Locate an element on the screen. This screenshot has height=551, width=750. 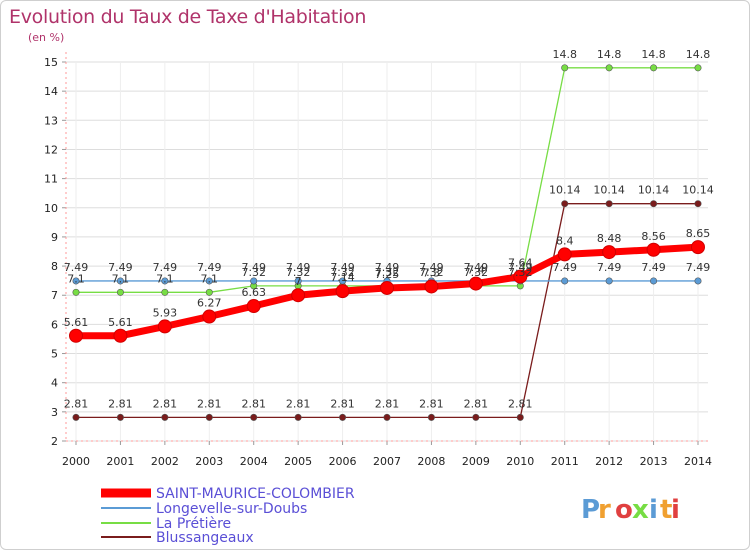
data-label: 6.27 is located at coordinates (209, 303).